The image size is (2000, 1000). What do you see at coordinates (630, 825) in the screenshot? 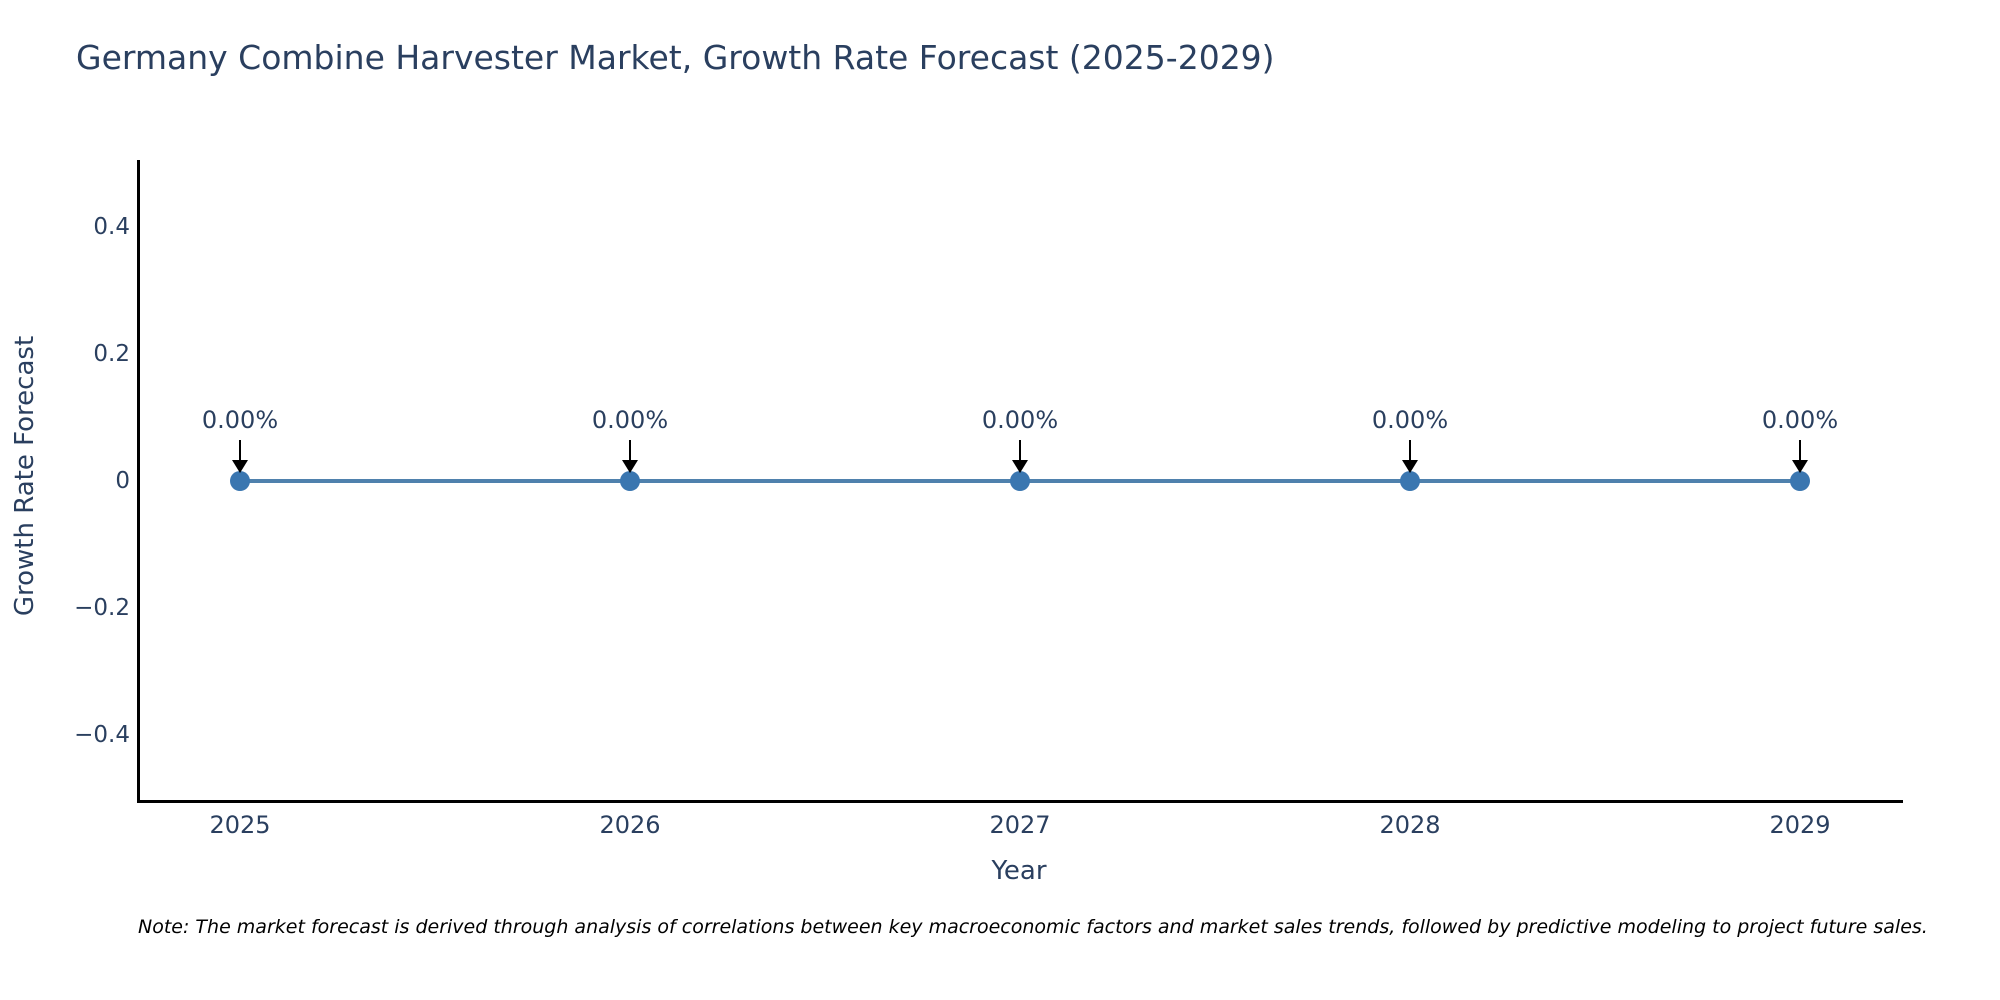
I see `x-tick-label: 2026` at bounding box center [630, 825].